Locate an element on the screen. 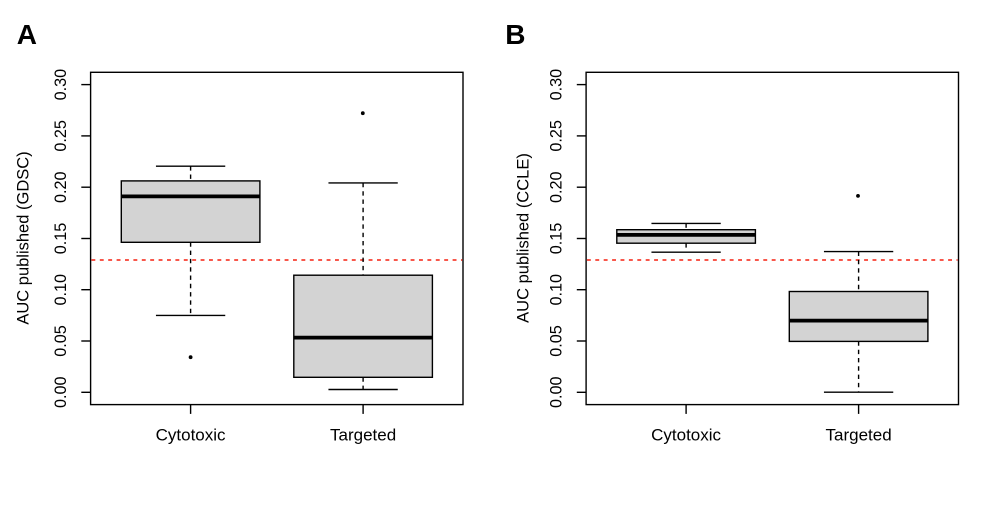 This screenshot has width=1000, height=512. svg-text: AUC published (CCLE) is located at coordinates (524, 238).